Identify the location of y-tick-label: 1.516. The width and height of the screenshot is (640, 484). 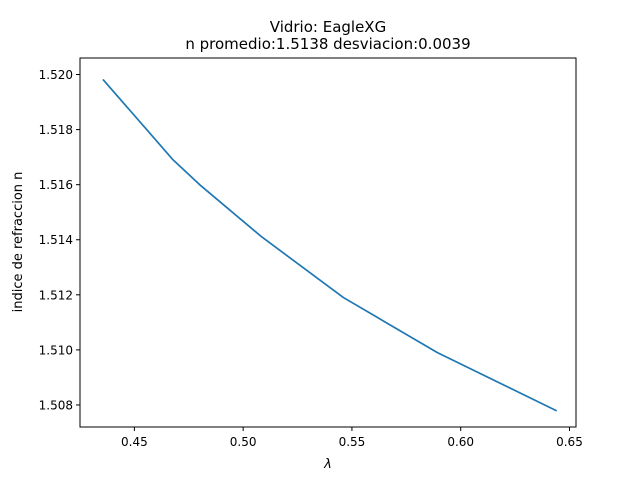
(56, 185).